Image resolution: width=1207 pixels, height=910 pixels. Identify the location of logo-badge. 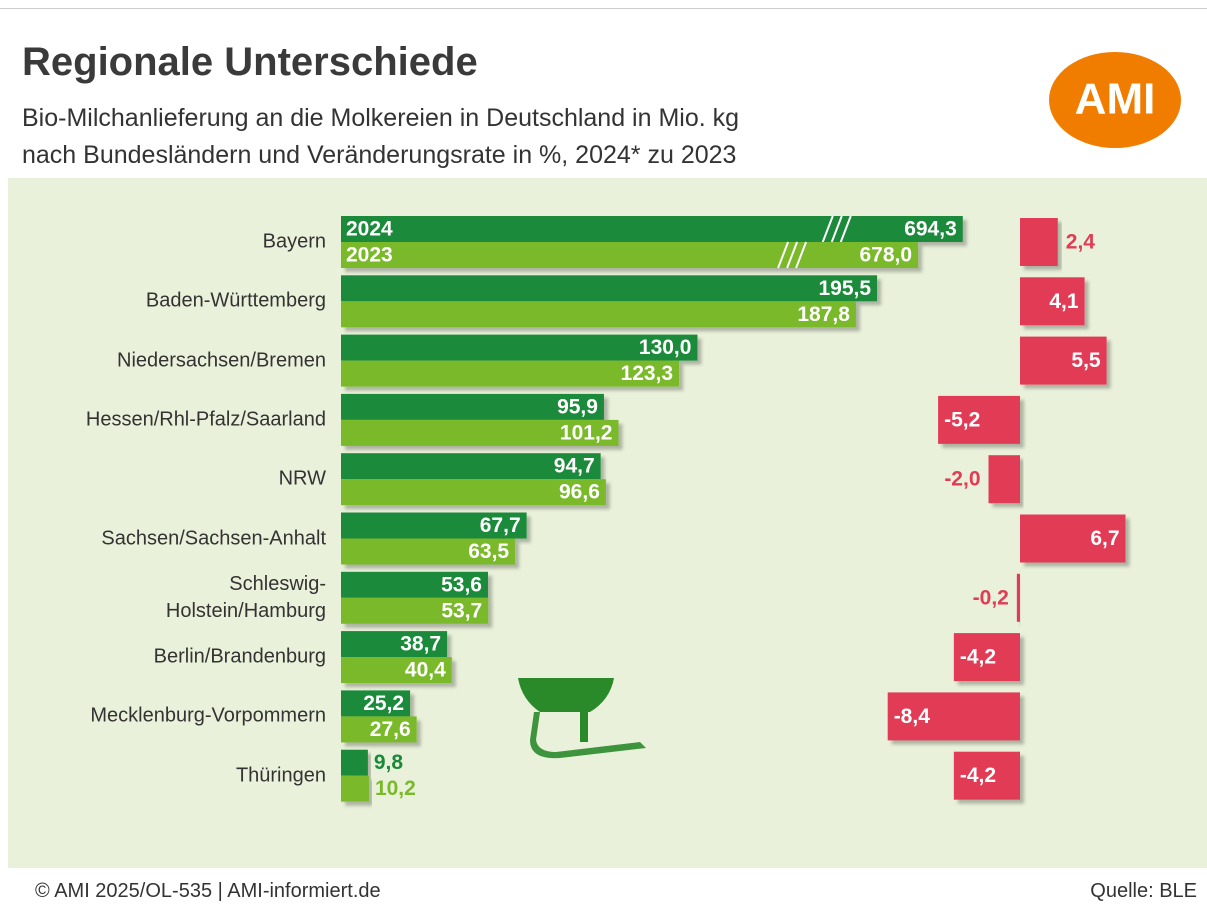
(1115, 100).